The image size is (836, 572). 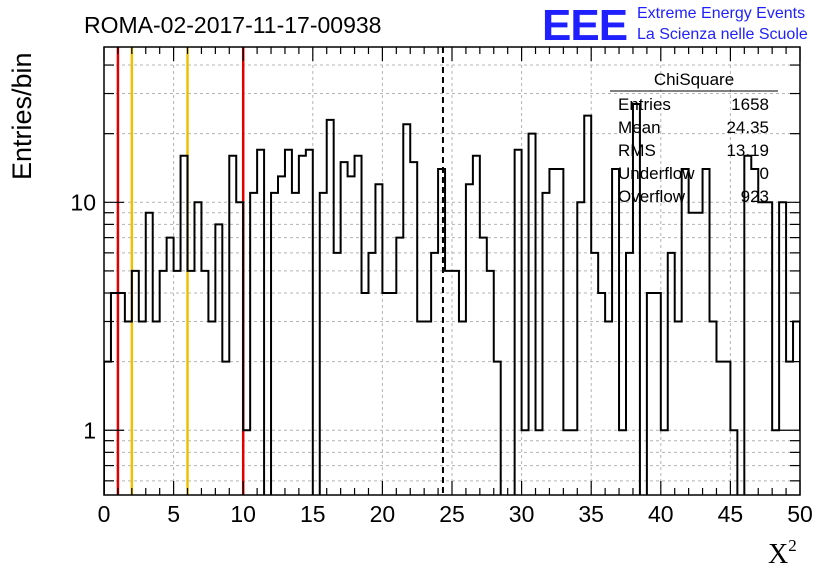 What do you see at coordinates (522, 514) in the screenshot?
I see `x-tick-label-30: 30` at bounding box center [522, 514].